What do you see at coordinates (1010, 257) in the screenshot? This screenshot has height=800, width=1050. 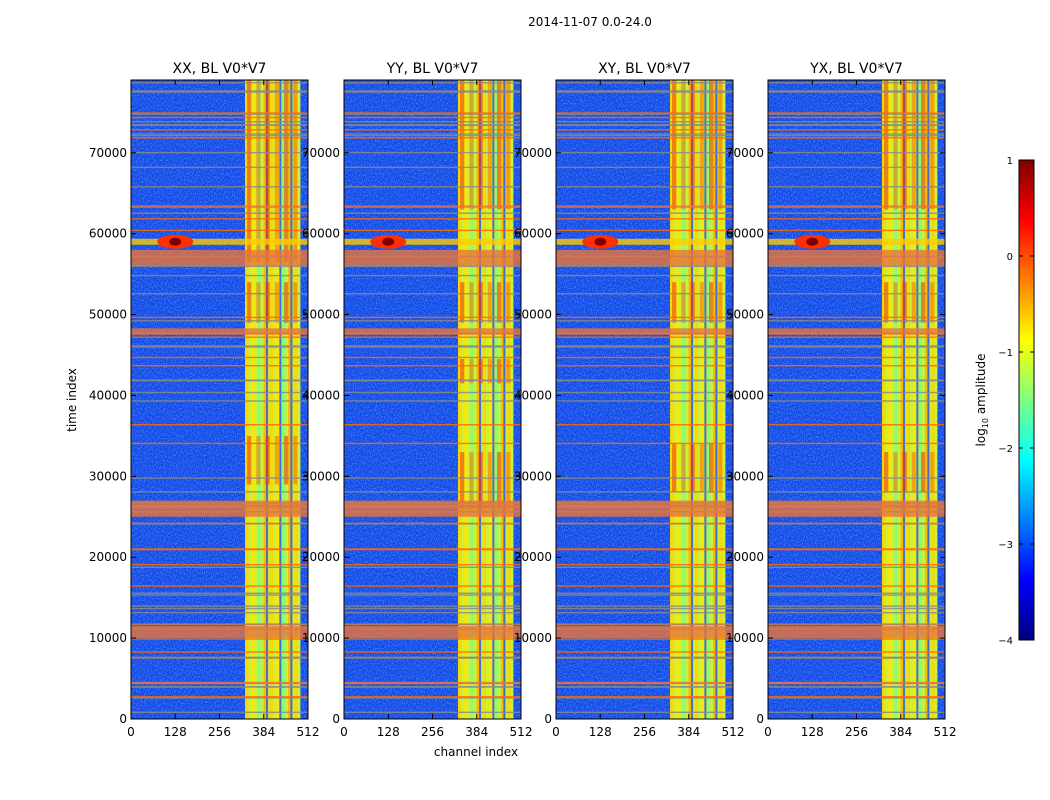 I see `colorbar-tick-label: 0` at bounding box center [1010, 257].